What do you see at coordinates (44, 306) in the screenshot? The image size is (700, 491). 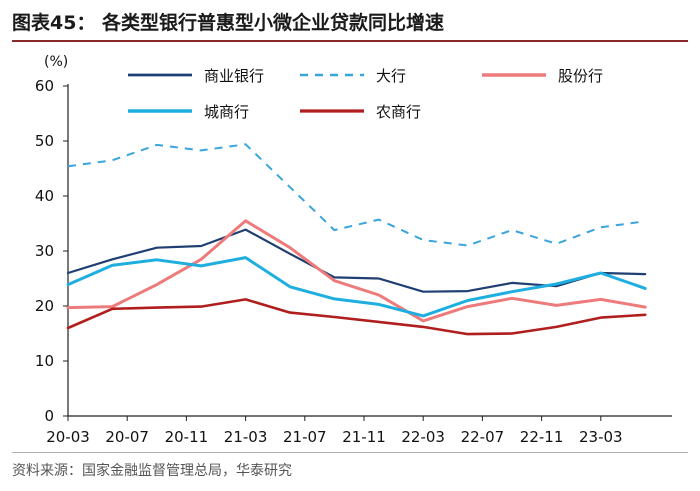 I see `y-tick-label: 20` at bounding box center [44, 306].